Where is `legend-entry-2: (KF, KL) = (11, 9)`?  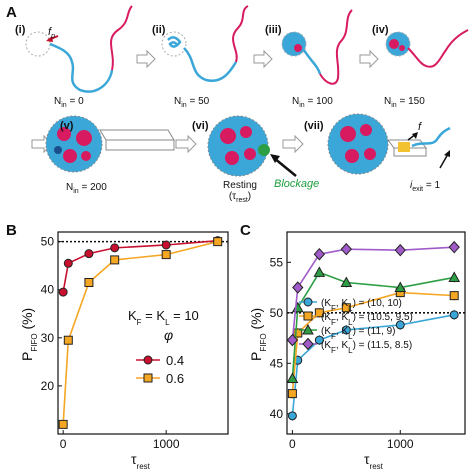
legend-entry-2: (KF, KL) = (11, 9) is located at coordinates (347, 332).